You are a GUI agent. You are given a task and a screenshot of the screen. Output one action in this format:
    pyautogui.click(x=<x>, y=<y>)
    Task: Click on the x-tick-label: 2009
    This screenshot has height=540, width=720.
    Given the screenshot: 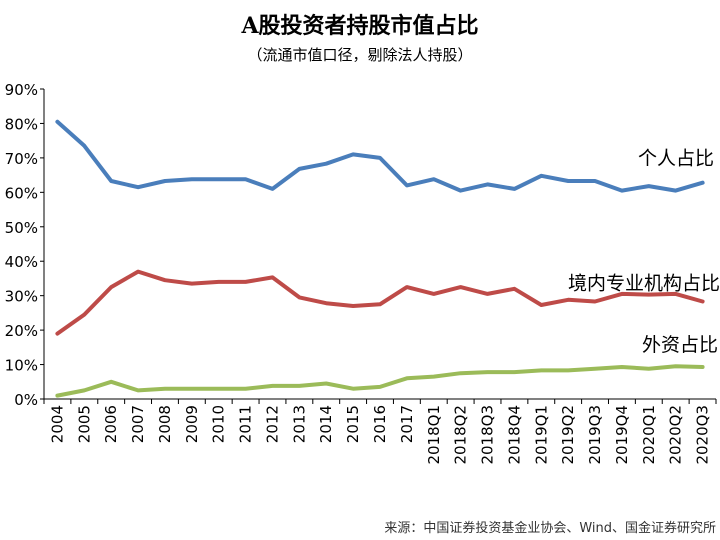 What is the action you would take?
    pyautogui.click(x=192, y=424)
    